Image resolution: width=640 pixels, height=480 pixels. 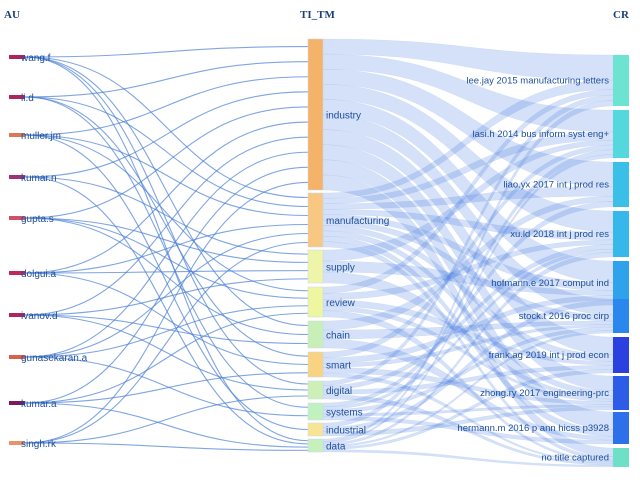 What do you see at coordinates (17, 177) in the screenshot?
I see `author-node-kumar-n` at bounding box center [17, 177].